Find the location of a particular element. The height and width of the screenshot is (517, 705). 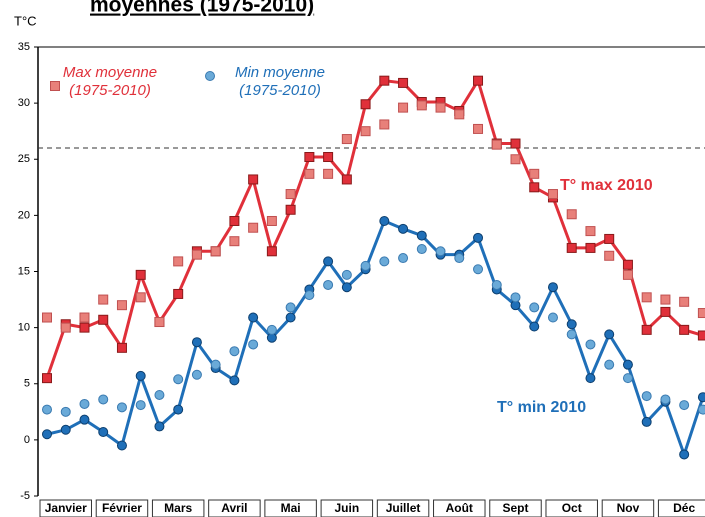

x-tick-label: Oct is located at coordinates (572, 508).